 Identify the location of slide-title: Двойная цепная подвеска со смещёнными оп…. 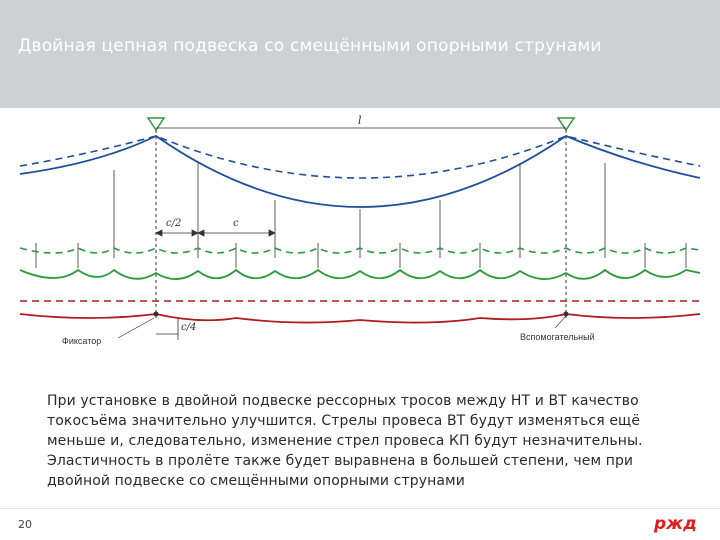
(310, 46).